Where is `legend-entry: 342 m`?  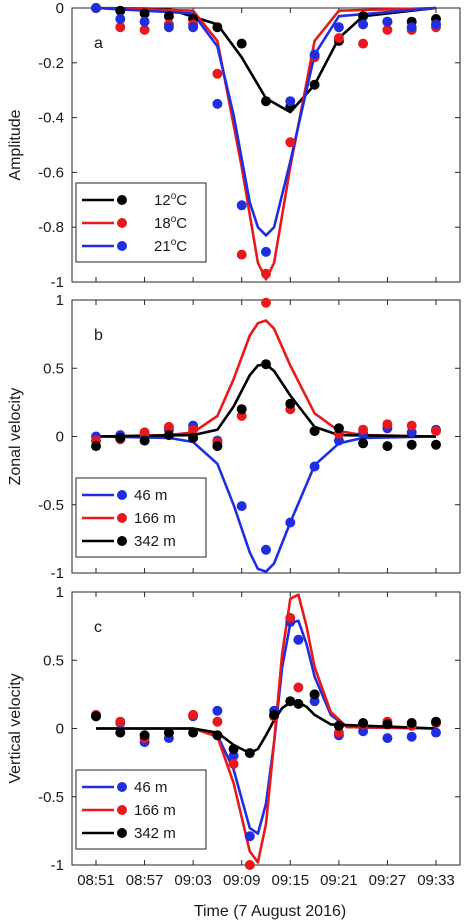 legend-entry: 342 m is located at coordinates (155, 833).